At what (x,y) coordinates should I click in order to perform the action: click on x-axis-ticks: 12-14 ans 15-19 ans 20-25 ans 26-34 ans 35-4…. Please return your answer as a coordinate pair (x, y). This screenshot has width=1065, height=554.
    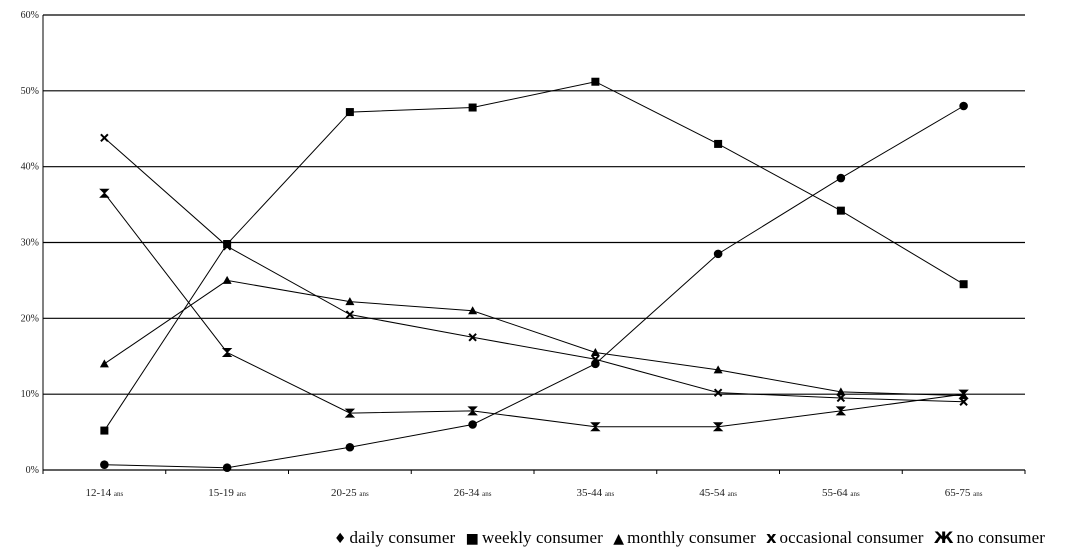
    Looking at the image, I should click on (533, 493).